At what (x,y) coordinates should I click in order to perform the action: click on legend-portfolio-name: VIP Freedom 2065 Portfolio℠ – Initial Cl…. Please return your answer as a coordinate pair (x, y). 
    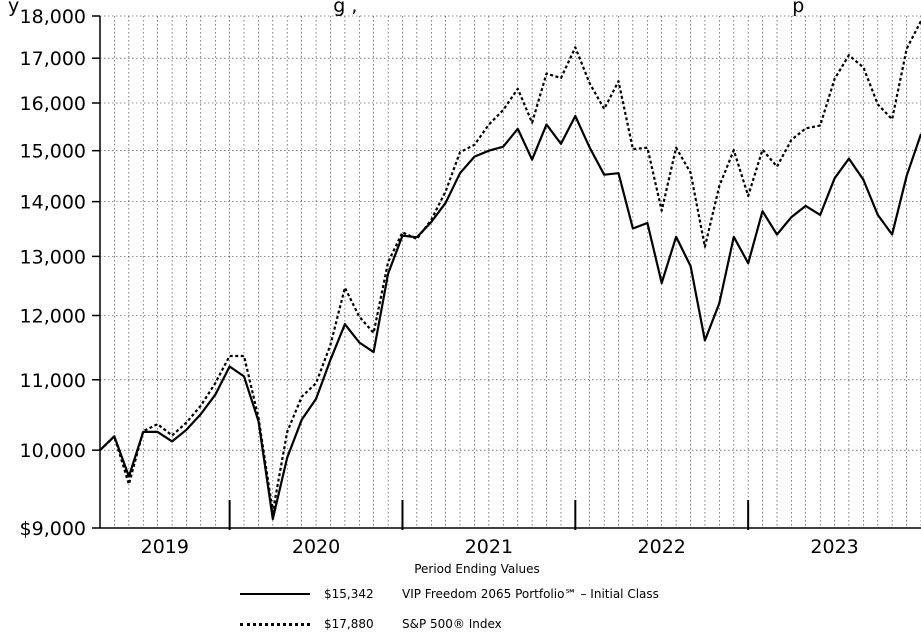
    Looking at the image, I should click on (530, 594).